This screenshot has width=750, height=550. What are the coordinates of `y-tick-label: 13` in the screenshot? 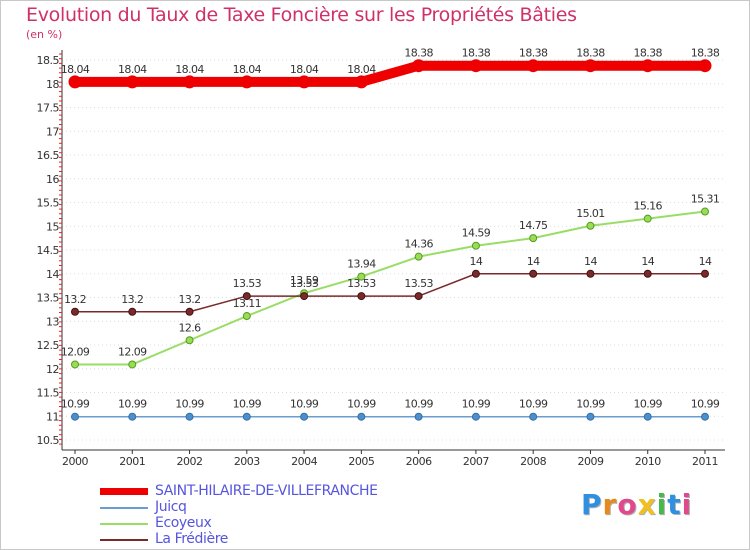 It's located at (52, 321).